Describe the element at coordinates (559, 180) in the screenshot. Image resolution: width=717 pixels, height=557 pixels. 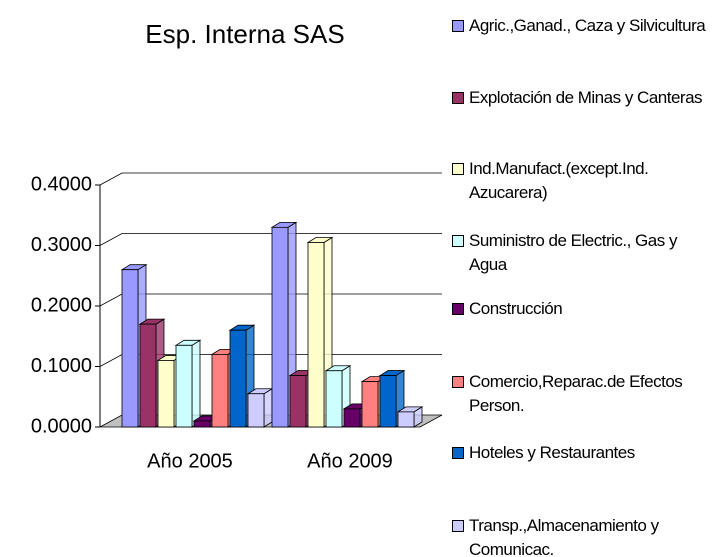
I see `legend-label: Ind.Manufact.(except.Ind. Azucarera)` at that location.